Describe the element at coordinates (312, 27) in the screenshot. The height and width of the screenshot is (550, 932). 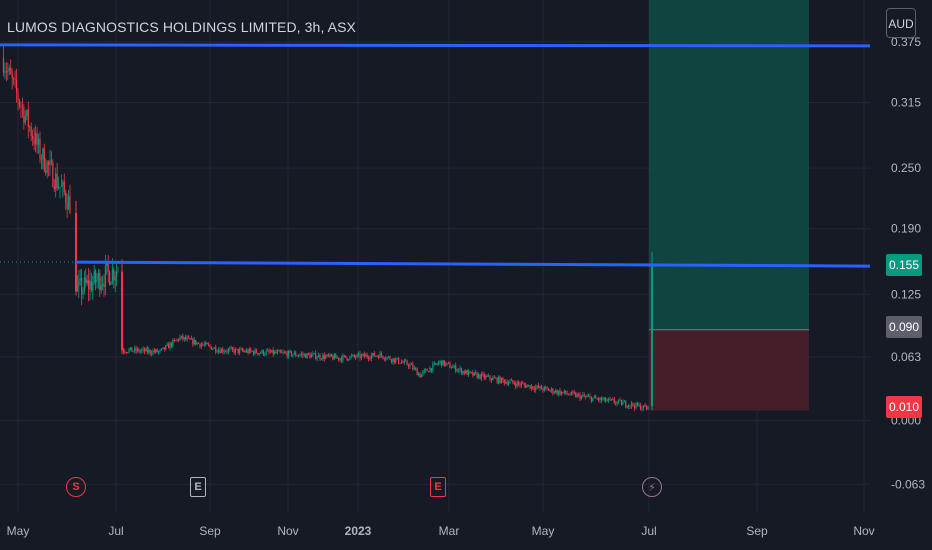
I see `interval-label: 3h` at that location.